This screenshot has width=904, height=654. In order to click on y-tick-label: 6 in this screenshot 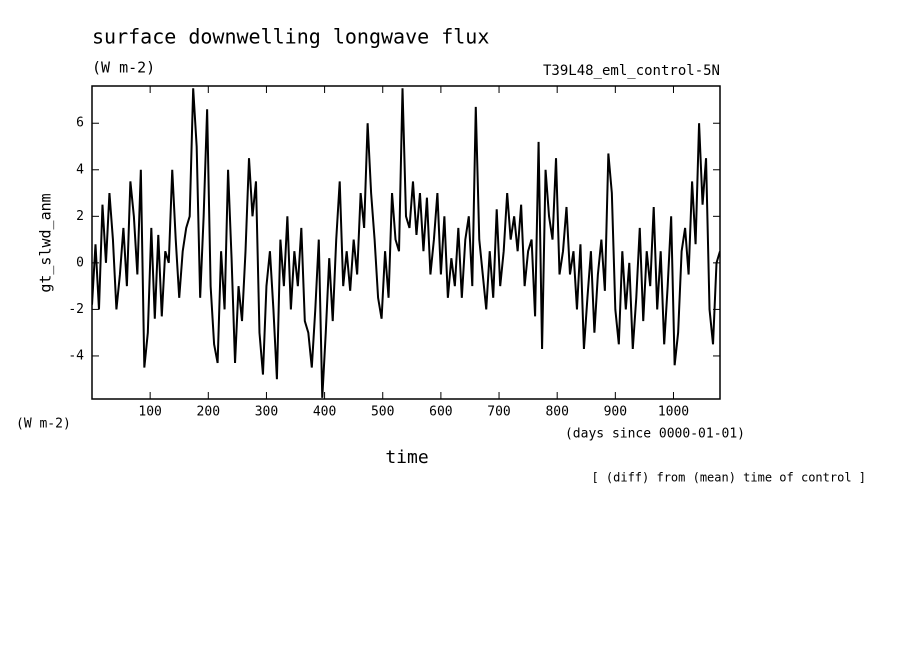, I will do `click(80, 123)`.